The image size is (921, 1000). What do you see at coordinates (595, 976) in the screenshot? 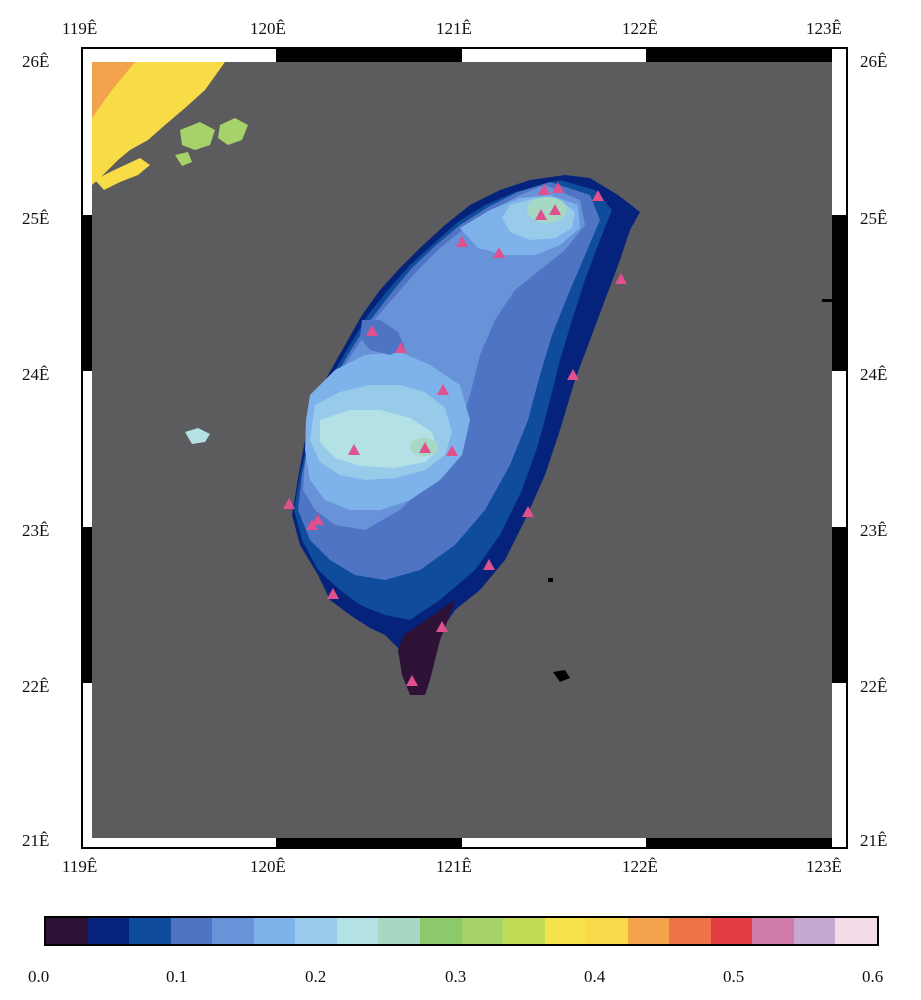
I see `colorbar-tick-label: 0.4` at bounding box center [595, 976].